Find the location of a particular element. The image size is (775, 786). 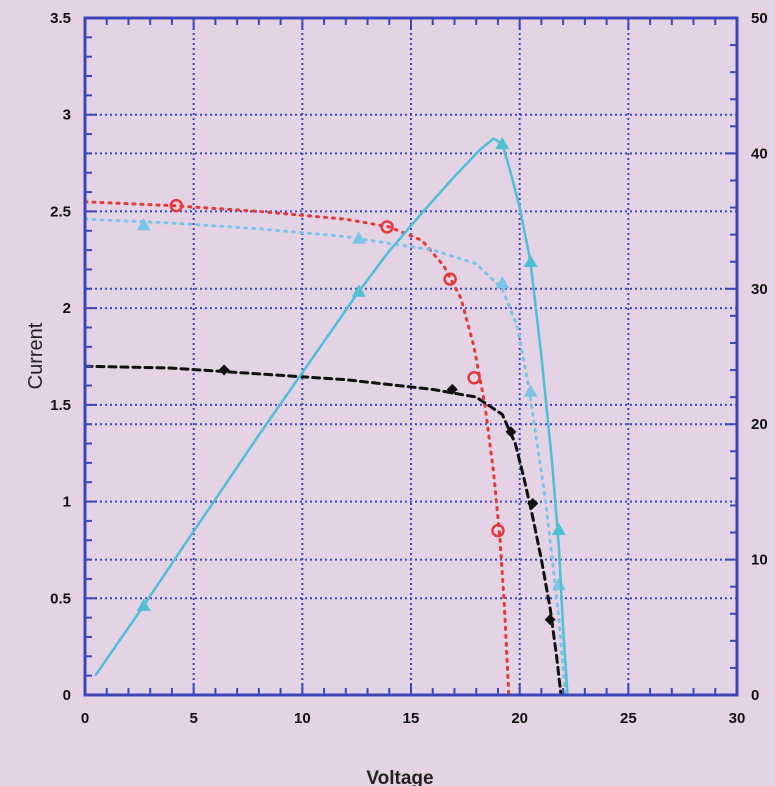

y2-tick-label: 10 is located at coordinates (759, 560).